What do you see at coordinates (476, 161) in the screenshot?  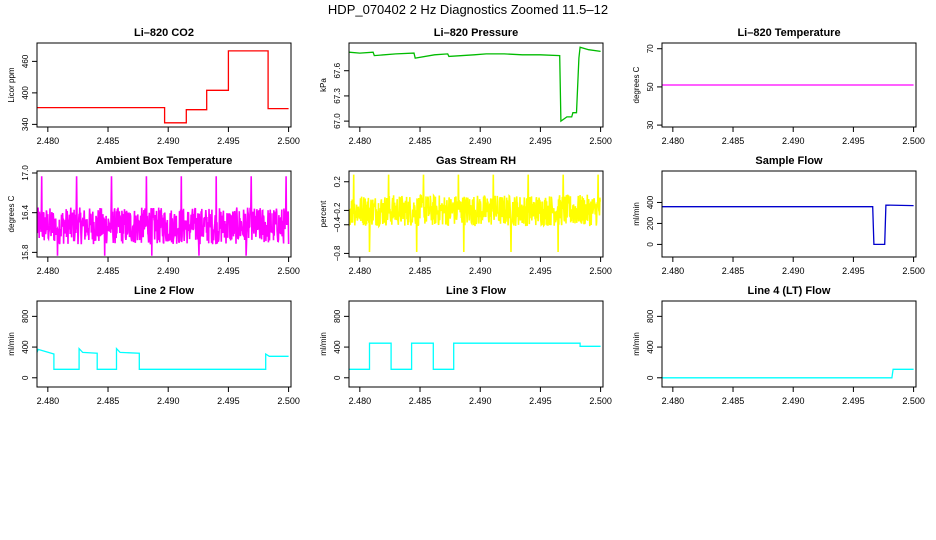 I see `chart-title: Gas Stream RH` at bounding box center [476, 161].